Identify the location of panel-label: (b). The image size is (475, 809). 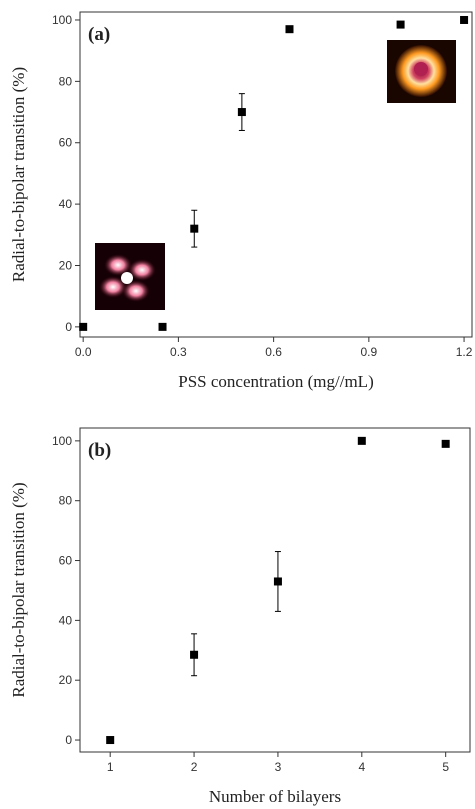
(99, 450).